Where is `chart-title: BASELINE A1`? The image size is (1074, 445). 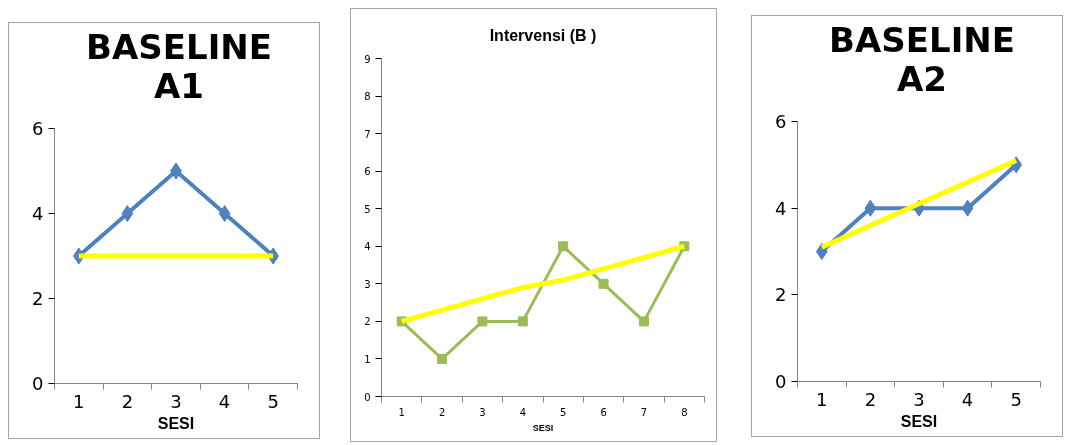 chart-title: BASELINE A1 is located at coordinates (179, 67).